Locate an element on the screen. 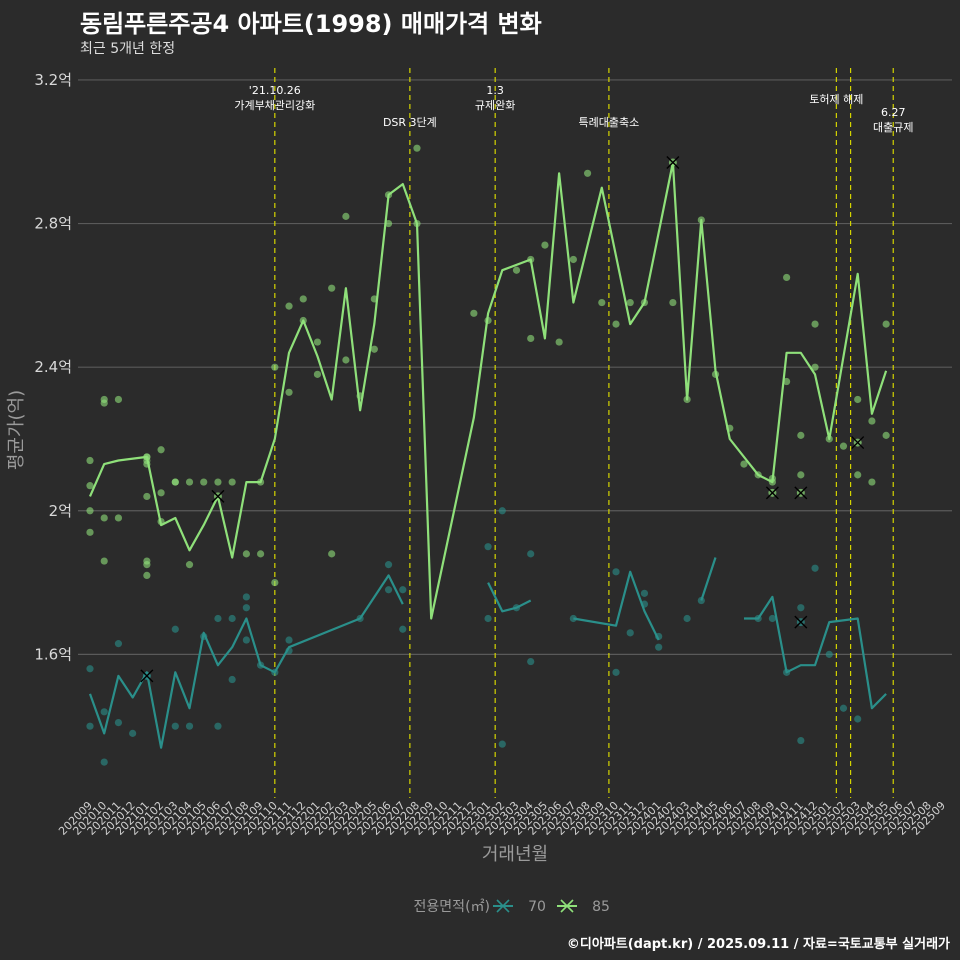  event-label: 대출규제 is located at coordinates (893, 127).